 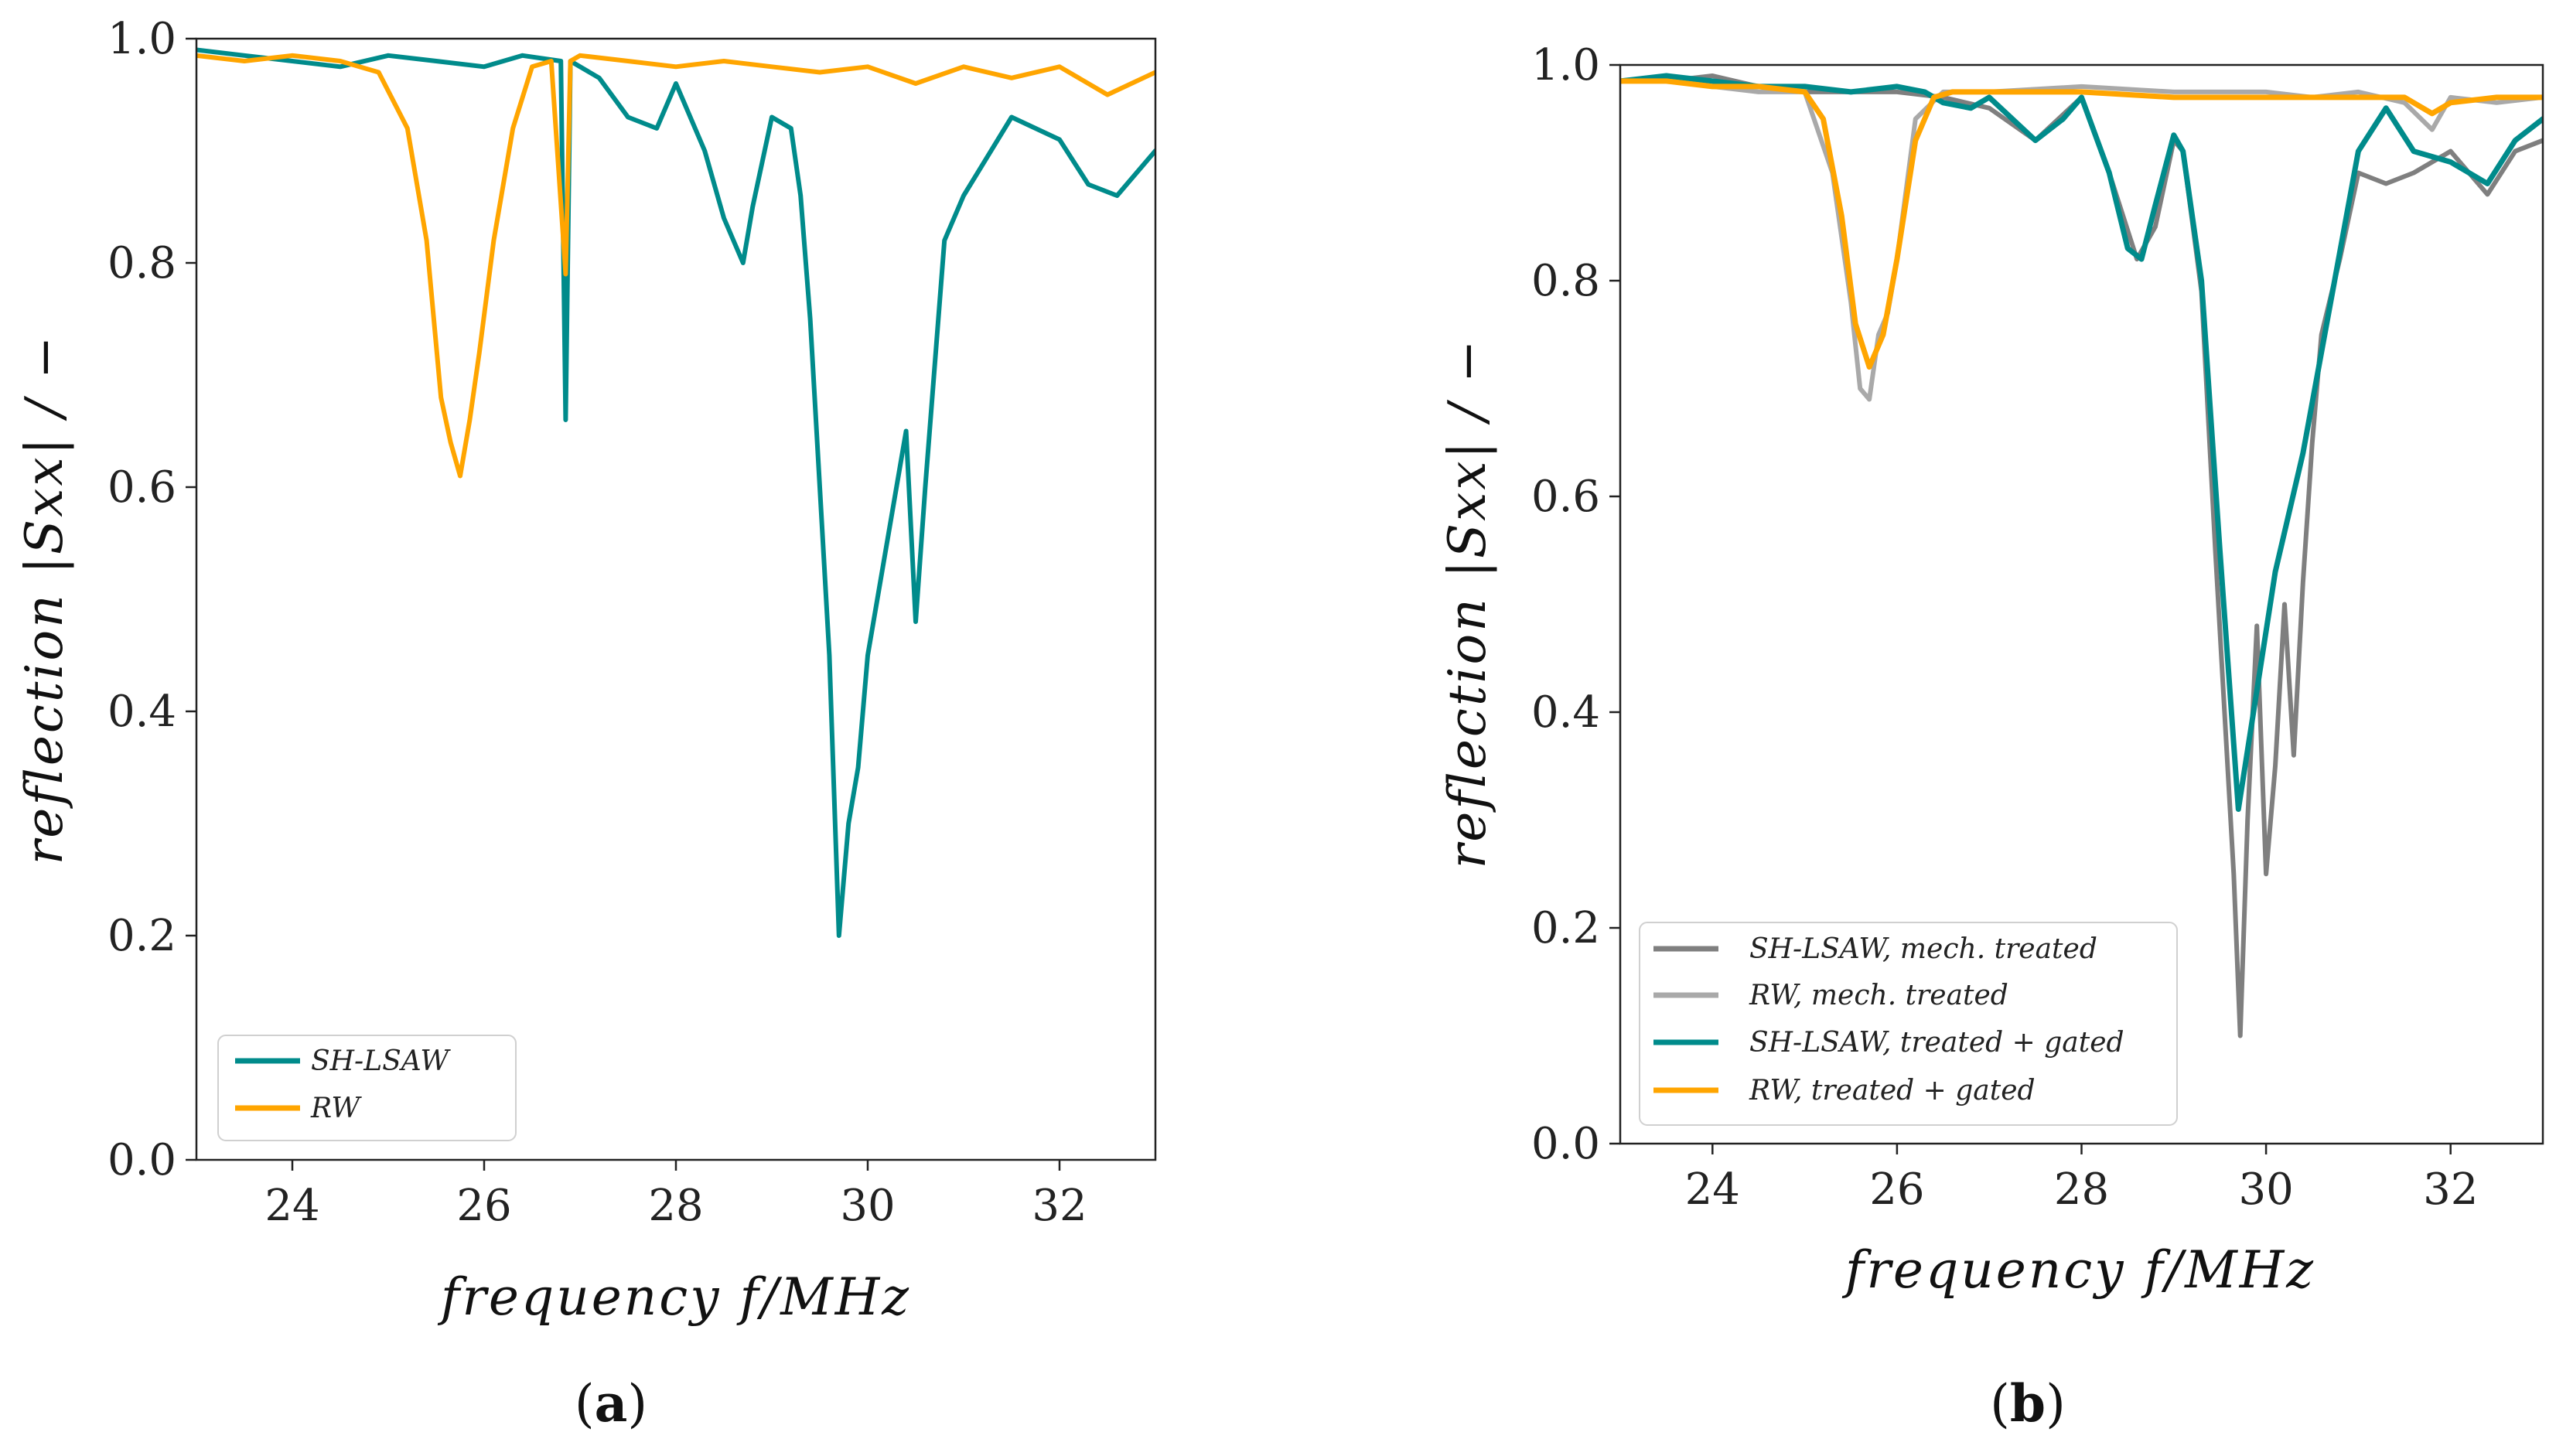 What do you see at coordinates (483, 1206) in the screenshot?
I see `chart-a-xtick-label: 26` at bounding box center [483, 1206].